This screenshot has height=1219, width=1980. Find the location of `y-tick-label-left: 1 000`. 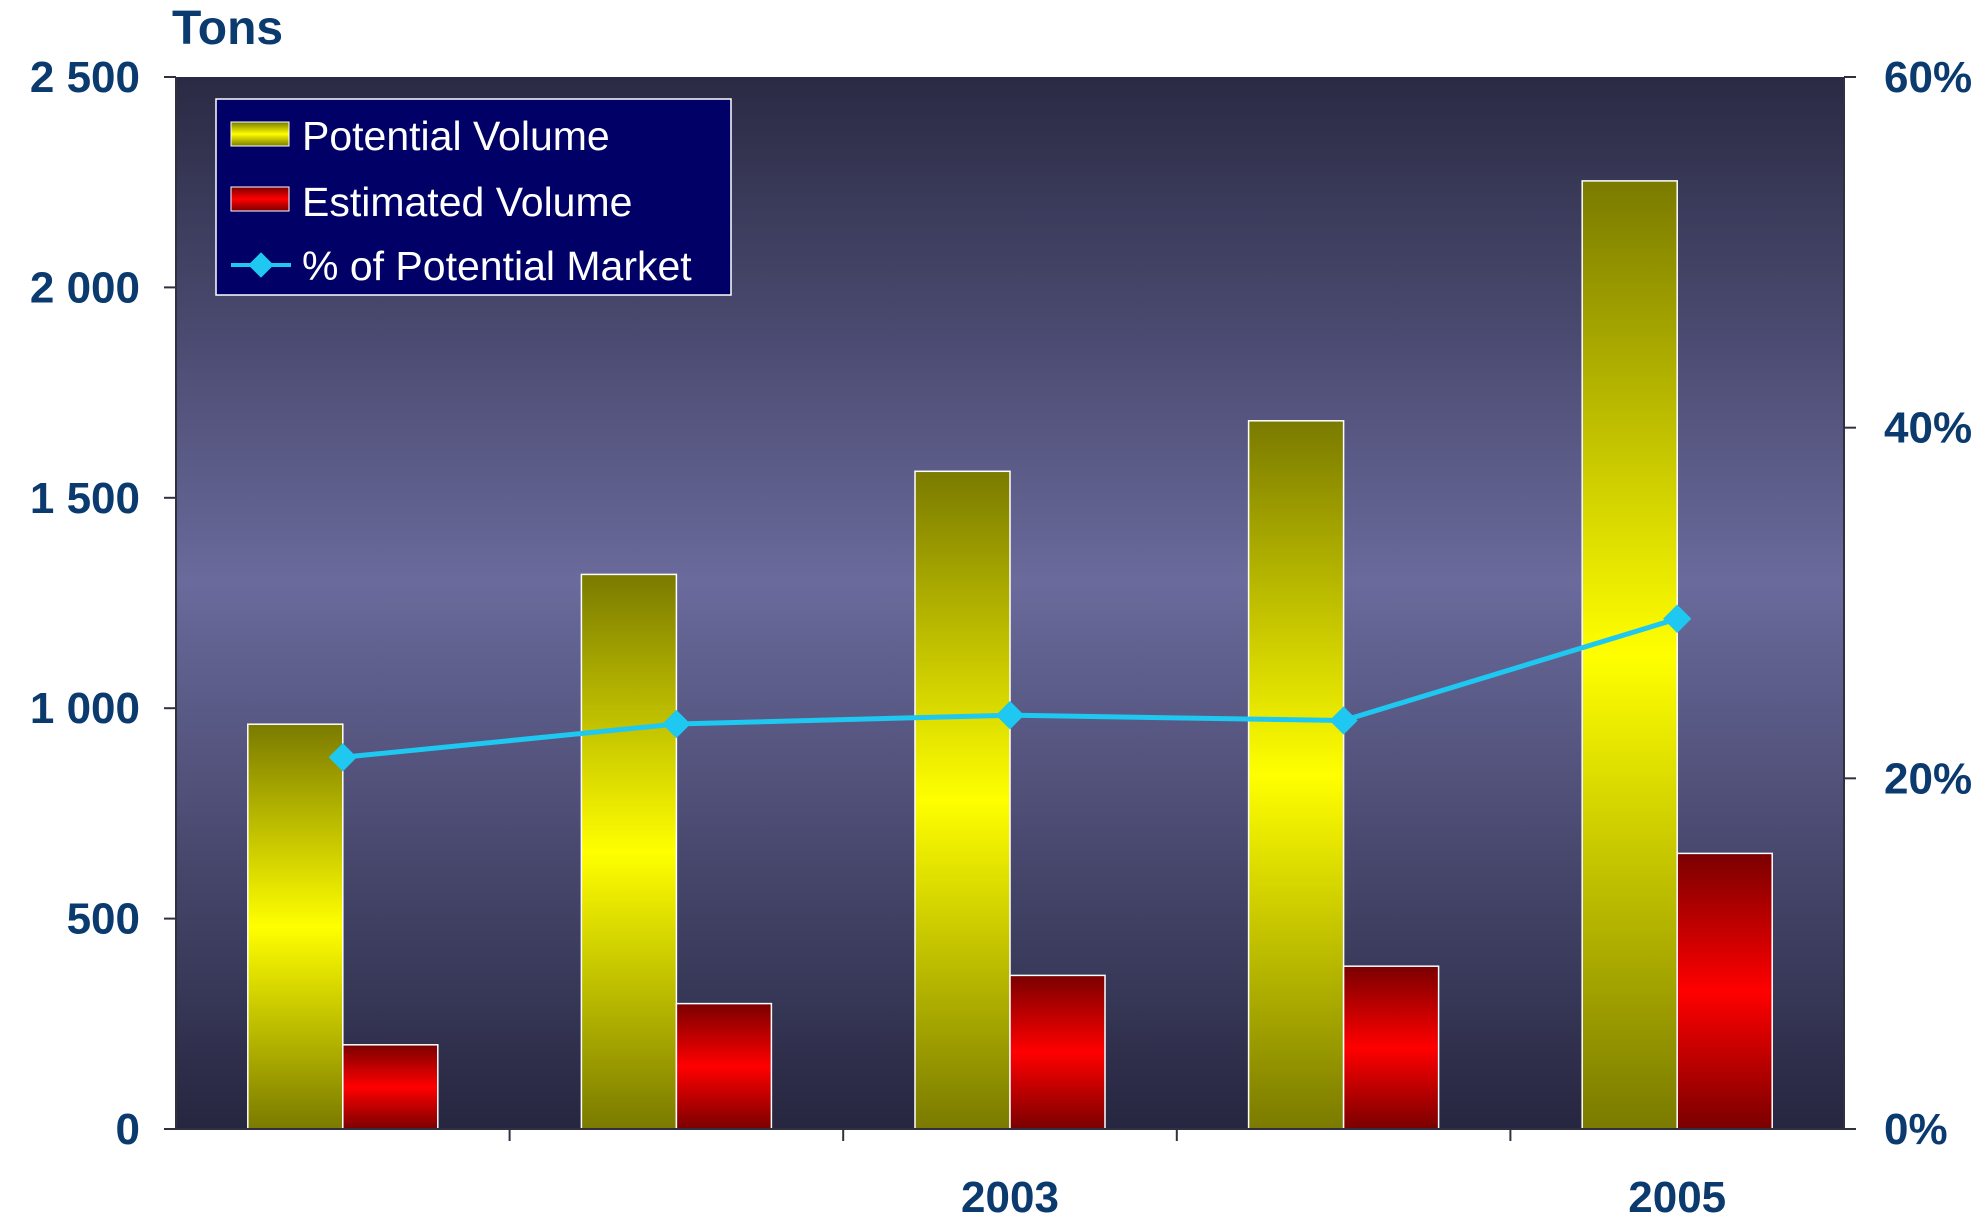

y-tick-label-left: 1 000 is located at coordinates (85, 708).